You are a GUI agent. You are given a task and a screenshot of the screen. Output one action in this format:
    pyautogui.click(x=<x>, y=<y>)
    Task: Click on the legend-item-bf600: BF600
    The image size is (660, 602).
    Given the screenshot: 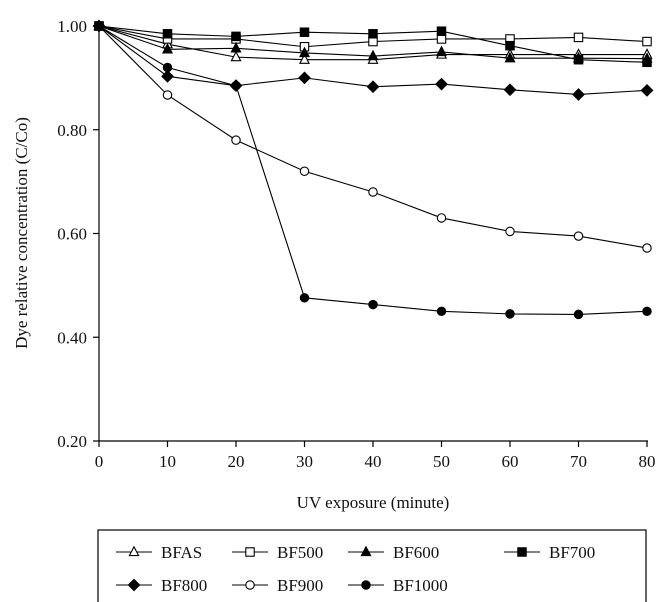 What is the action you would take?
    pyautogui.click(x=393, y=552)
    